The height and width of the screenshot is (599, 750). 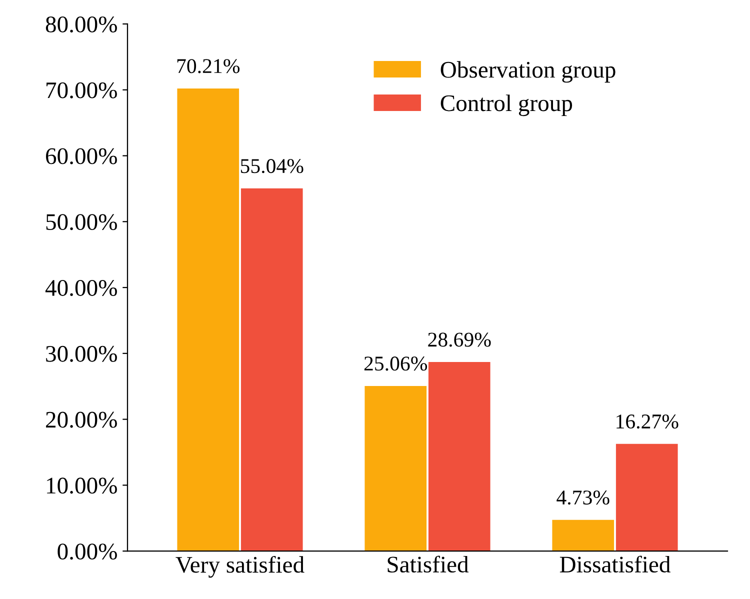 I want to click on legend-label: Control group, so click(x=506, y=105).